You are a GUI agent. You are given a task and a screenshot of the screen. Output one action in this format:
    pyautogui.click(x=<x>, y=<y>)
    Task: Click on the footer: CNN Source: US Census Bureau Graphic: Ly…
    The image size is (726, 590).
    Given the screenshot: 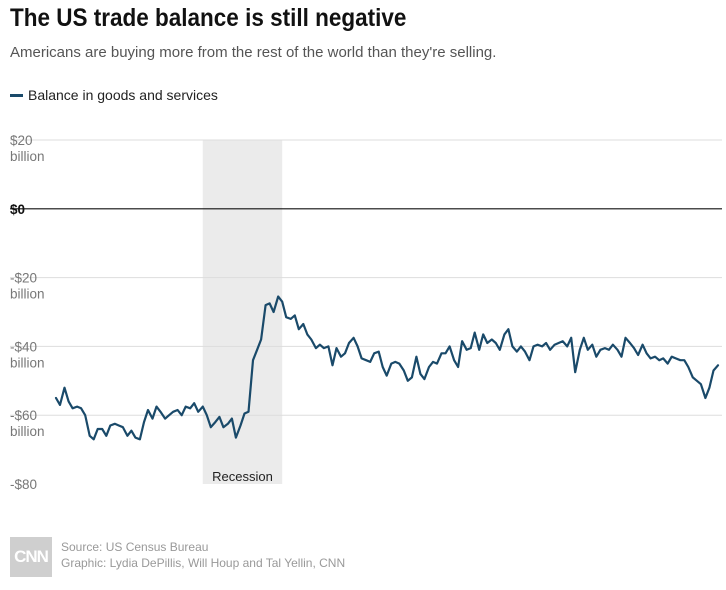 What is the action you would take?
    pyautogui.click(x=177, y=557)
    